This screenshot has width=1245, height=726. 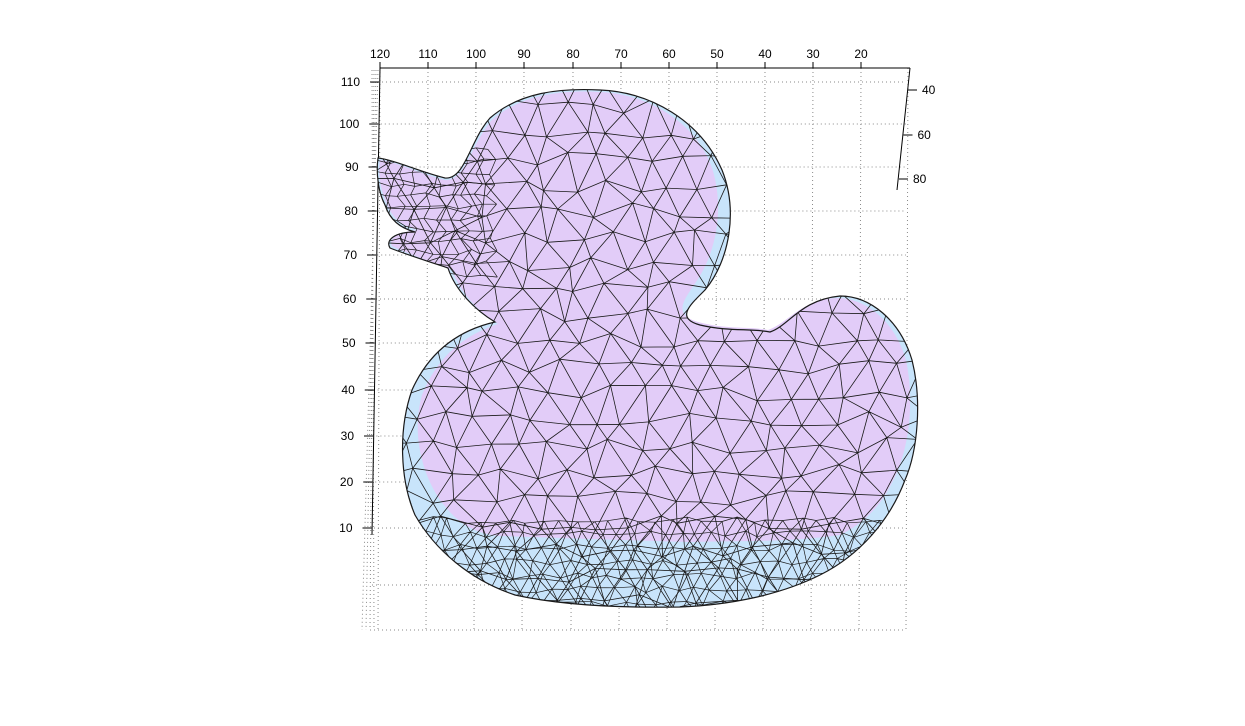 What do you see at coordinates (352, 167) in the screenshot?
I see `z-tick-label: 90` at bounding box center [352, 167].